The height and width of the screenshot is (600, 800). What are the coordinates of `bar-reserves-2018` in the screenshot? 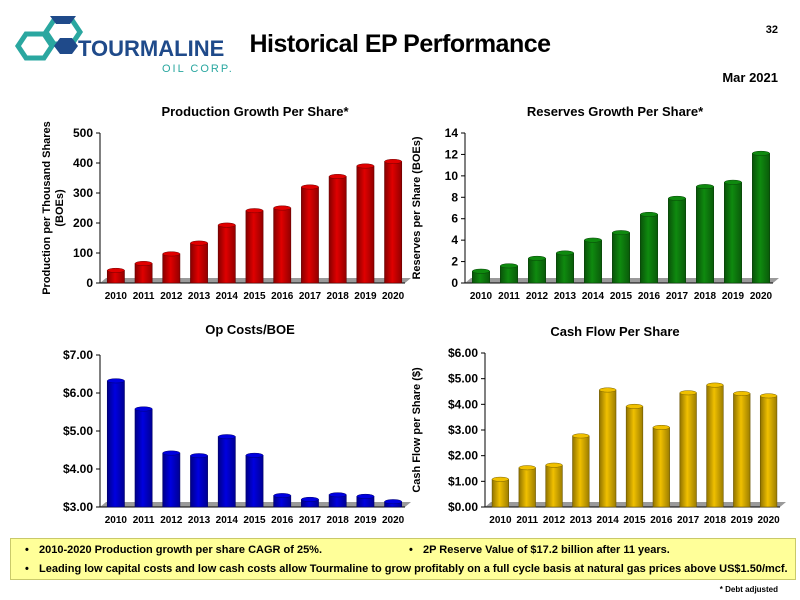 It's located at (705, 235).